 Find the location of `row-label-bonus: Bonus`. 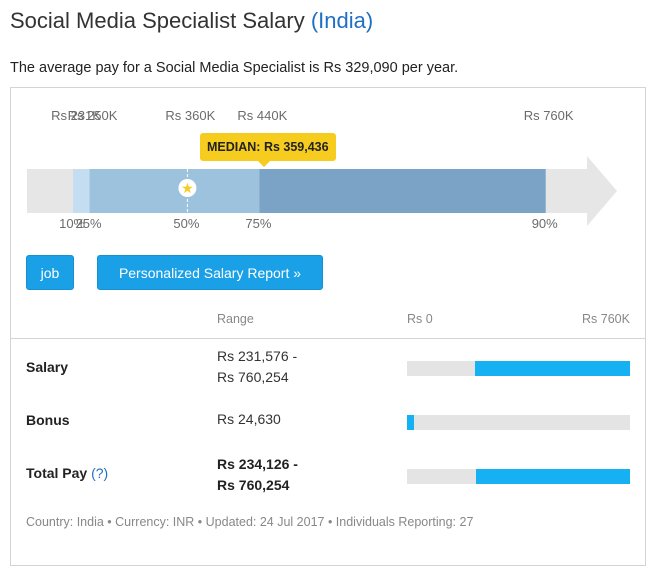

row-label-bonus: Bonus is located at coordinates (48, 420).